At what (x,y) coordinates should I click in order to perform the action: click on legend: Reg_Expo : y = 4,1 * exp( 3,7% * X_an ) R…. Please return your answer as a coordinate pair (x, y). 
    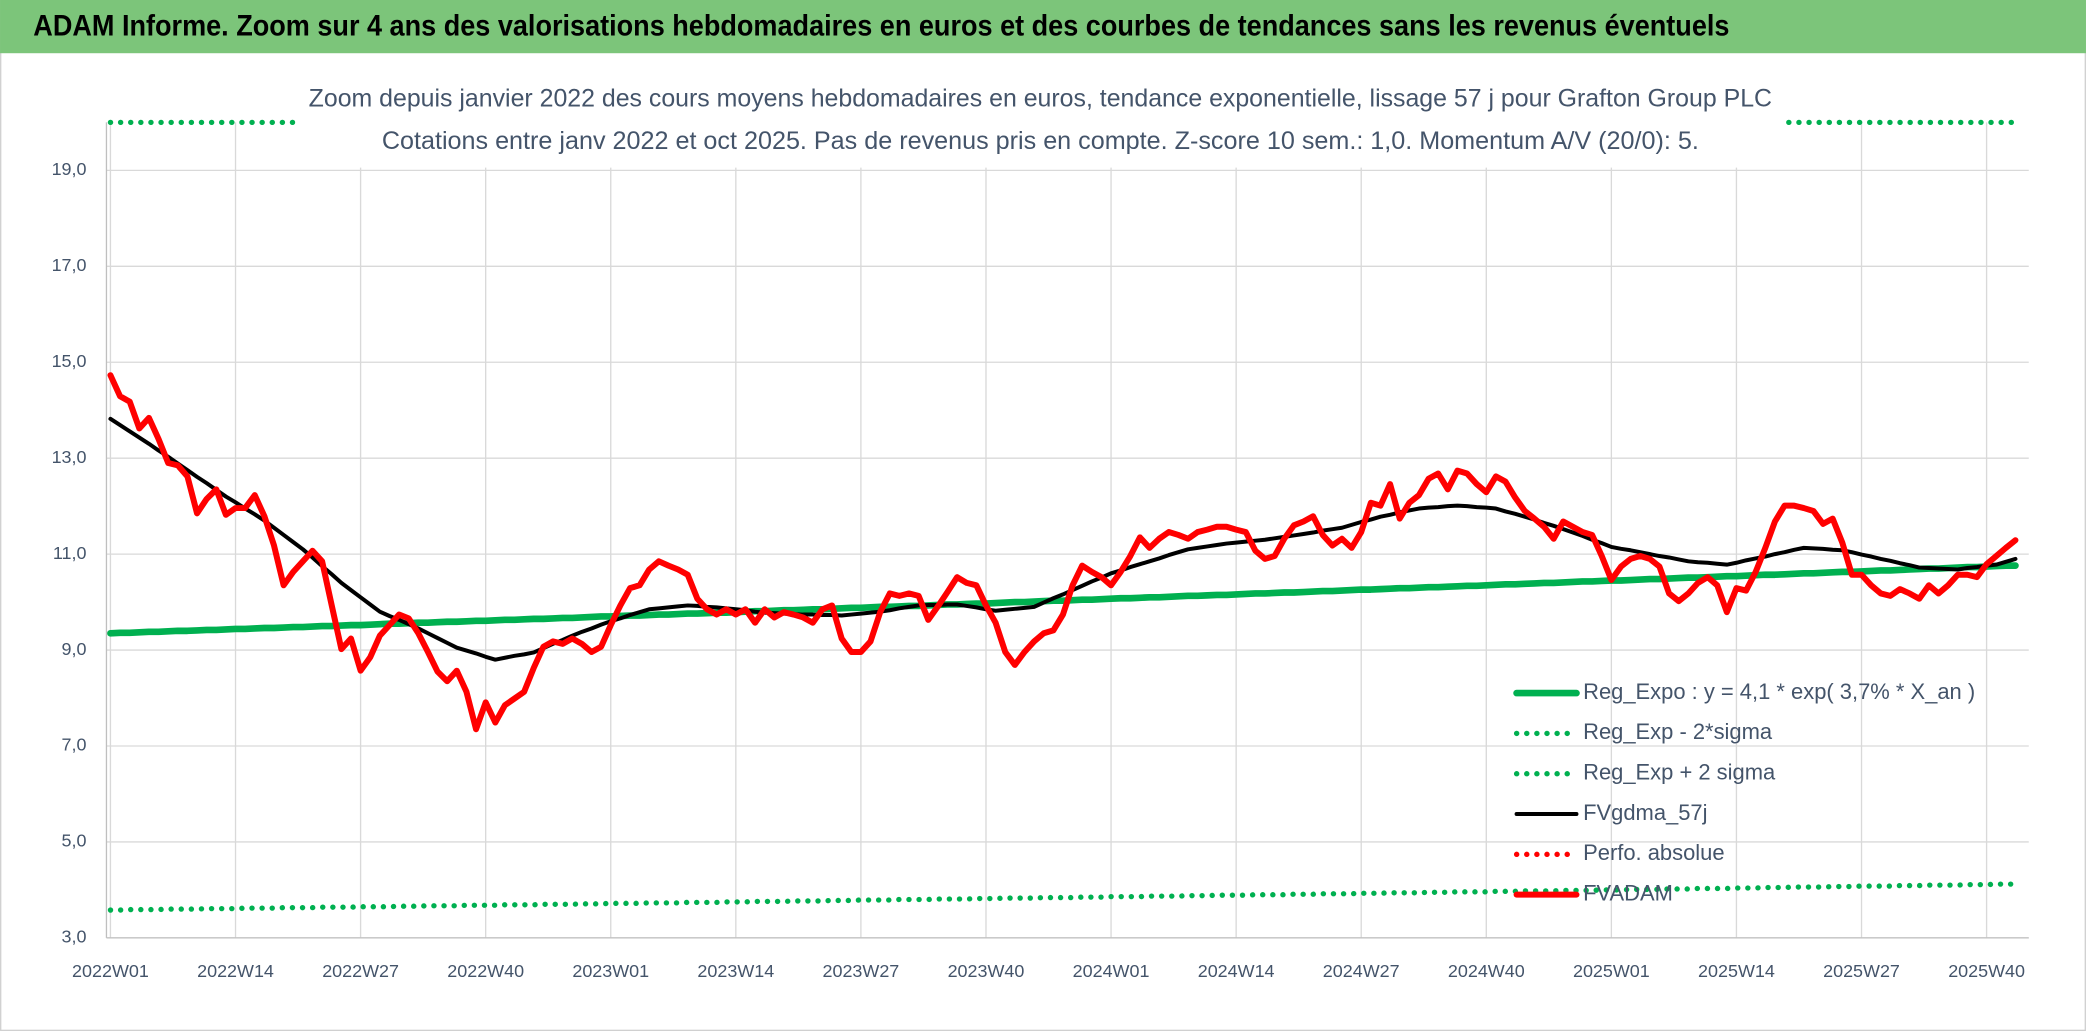
    Looking at the image, I should click on (1744, 792).